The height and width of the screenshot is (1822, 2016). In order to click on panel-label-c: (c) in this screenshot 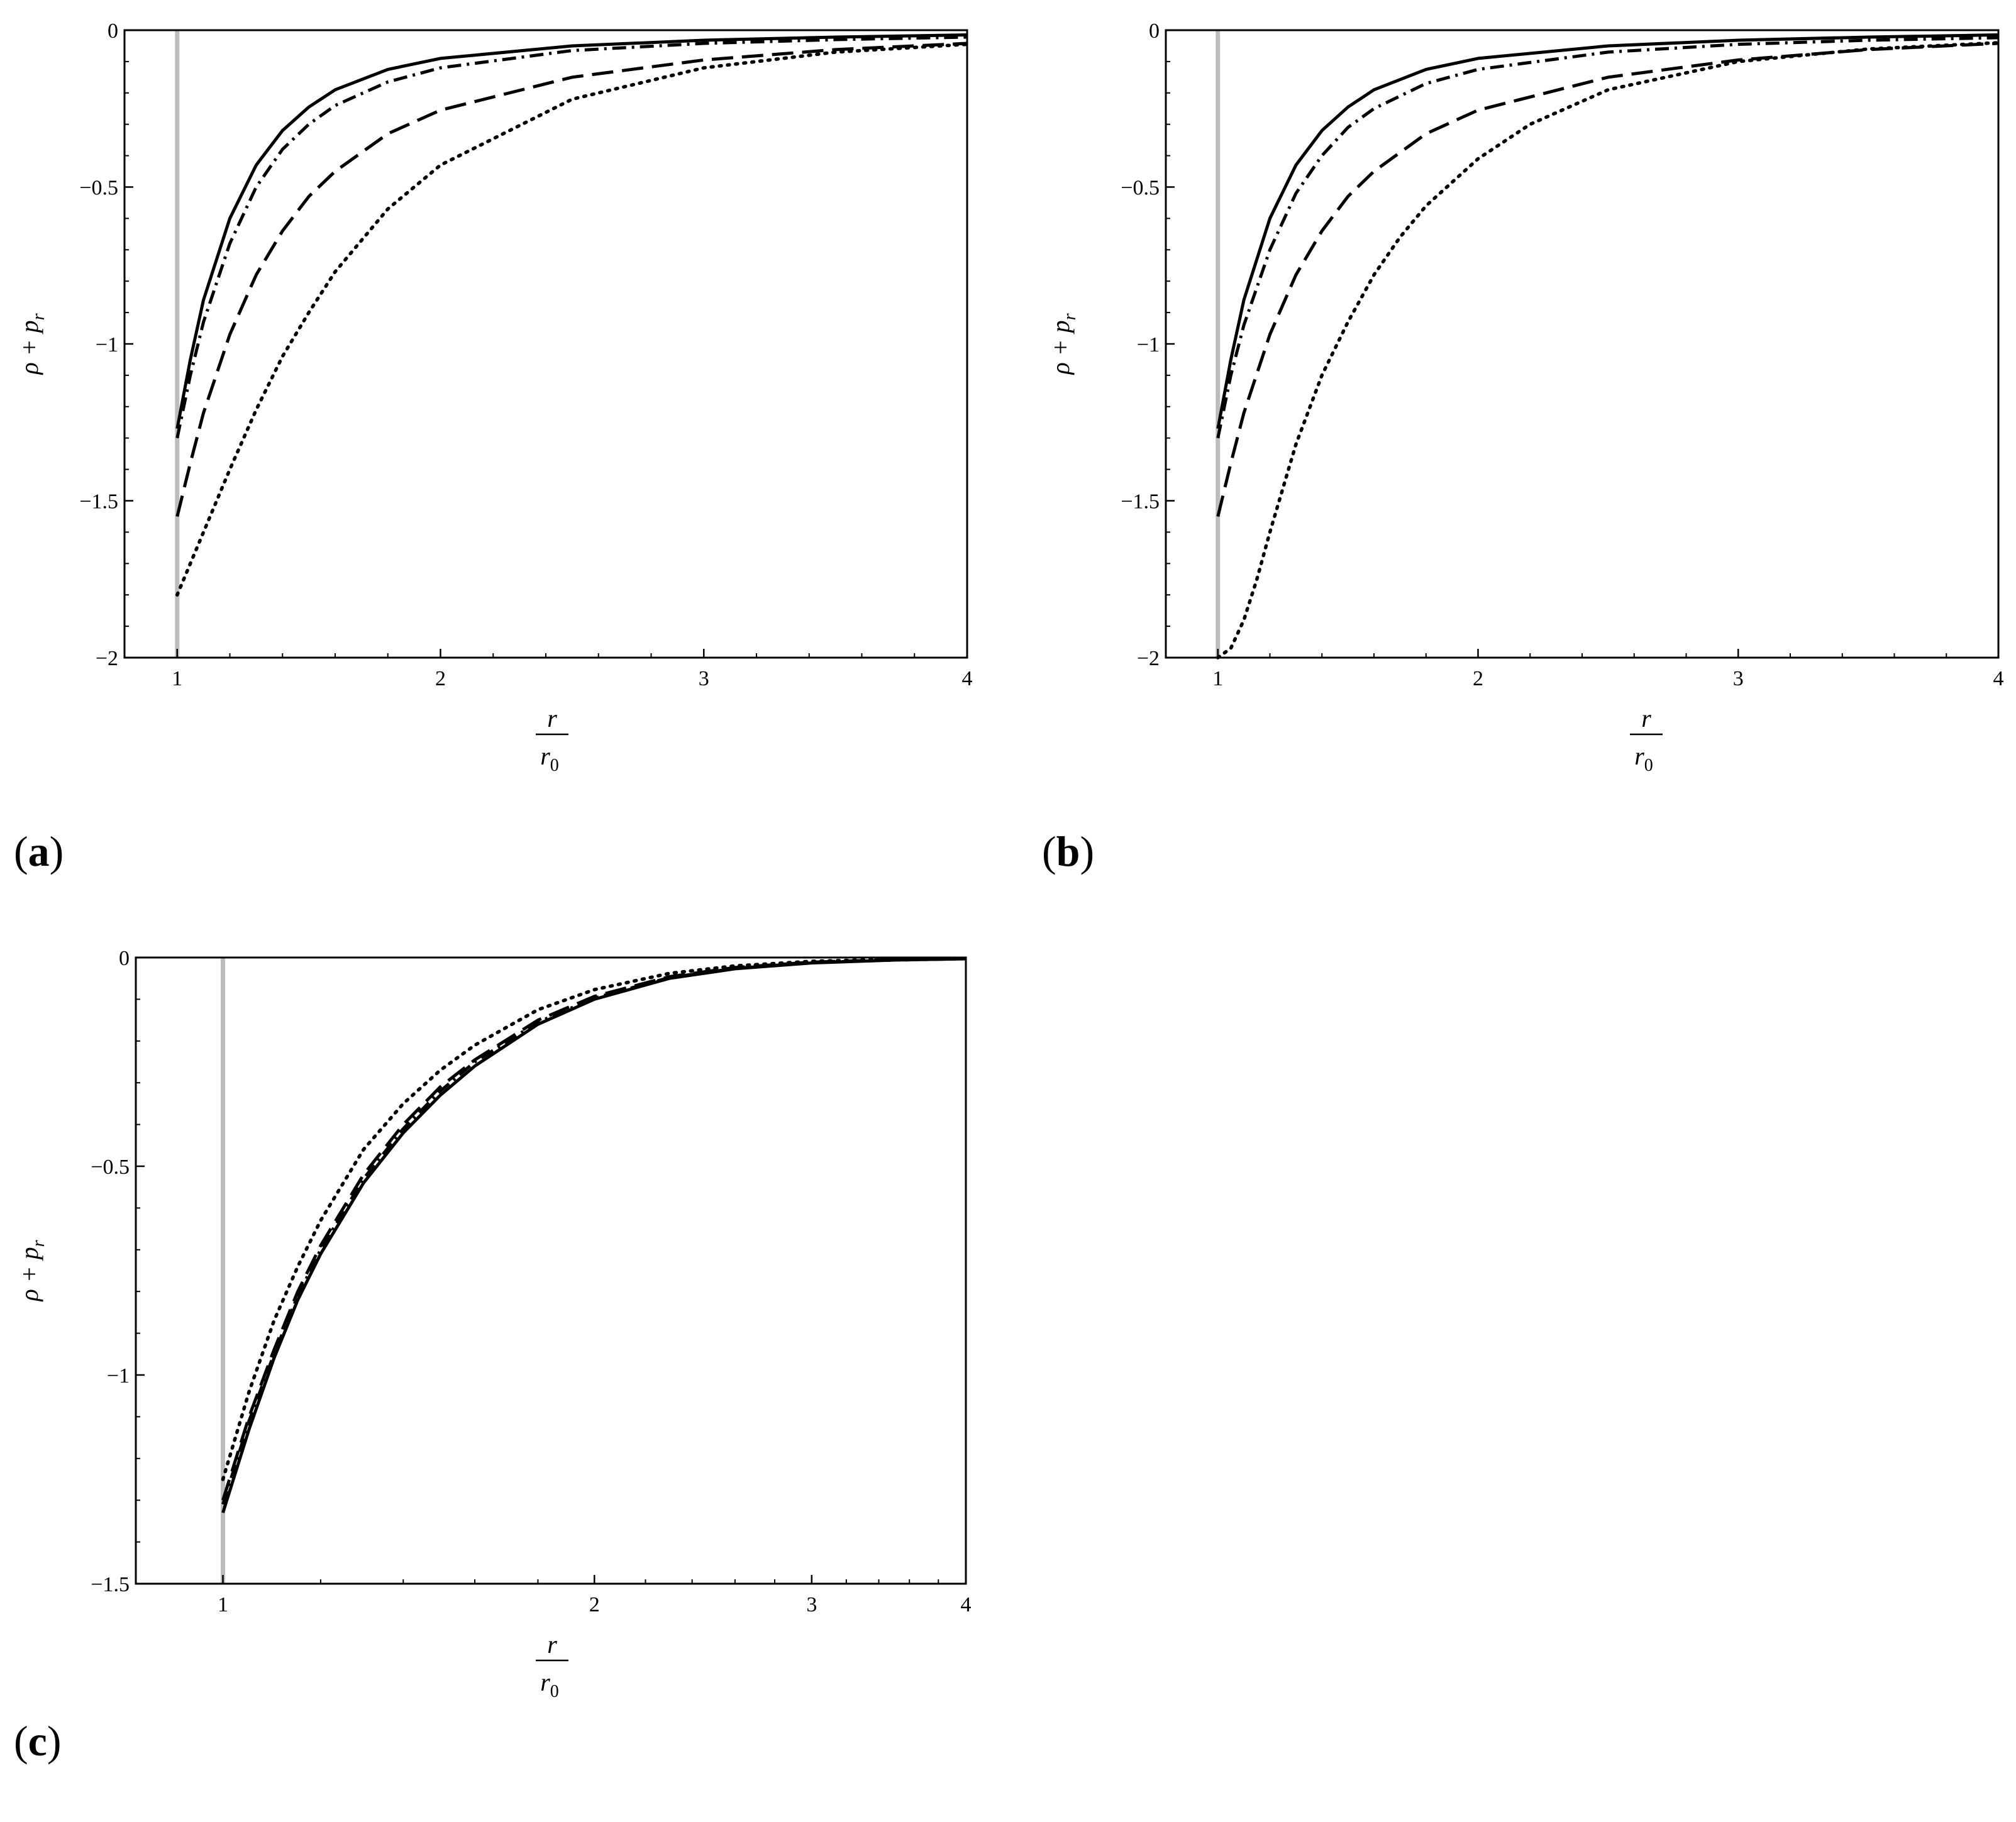, I will do `click(38, 1741)`.